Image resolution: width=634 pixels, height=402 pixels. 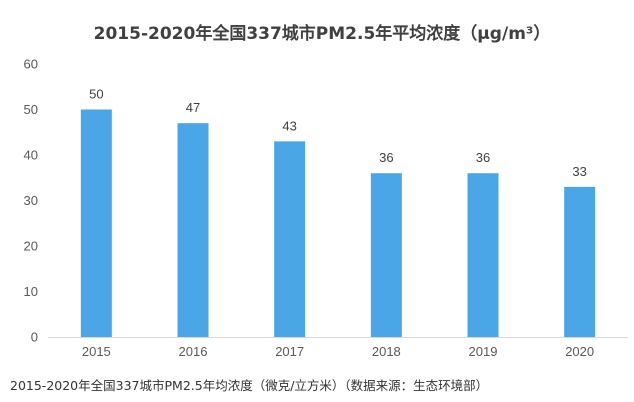 What do you see at coordinates (289, 351) in the screenshot?
I see `x-tick-label: 2017` at bounding box center [289, 351].